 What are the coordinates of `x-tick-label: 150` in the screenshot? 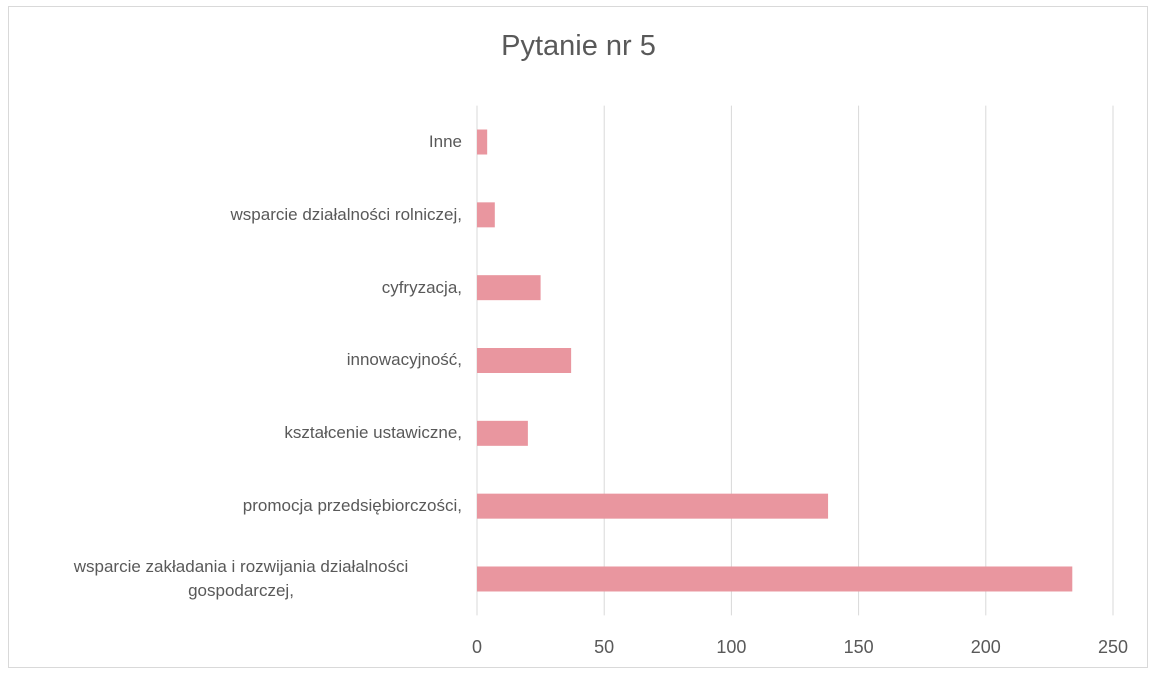 It's located at (859, 647).